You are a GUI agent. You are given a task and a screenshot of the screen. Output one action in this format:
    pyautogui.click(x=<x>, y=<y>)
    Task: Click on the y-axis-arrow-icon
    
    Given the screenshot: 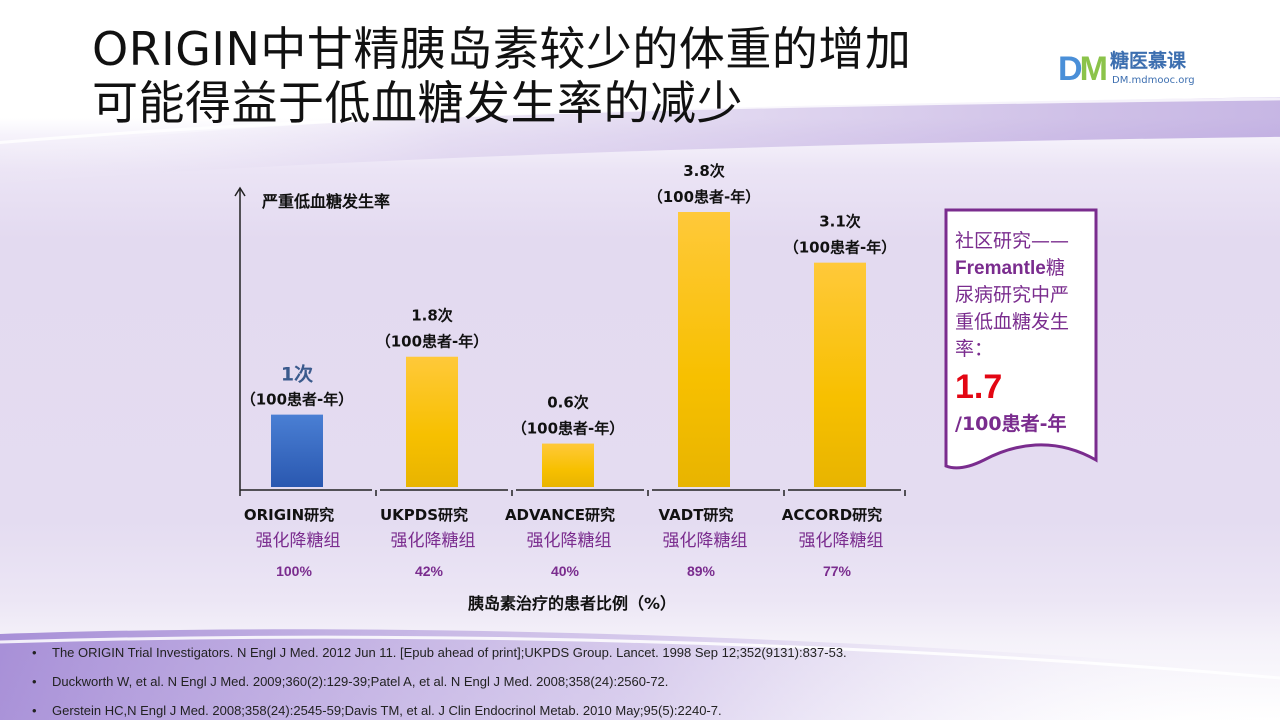 What is the action you would take?
    pyautogui.click(x=240, y=191)
    